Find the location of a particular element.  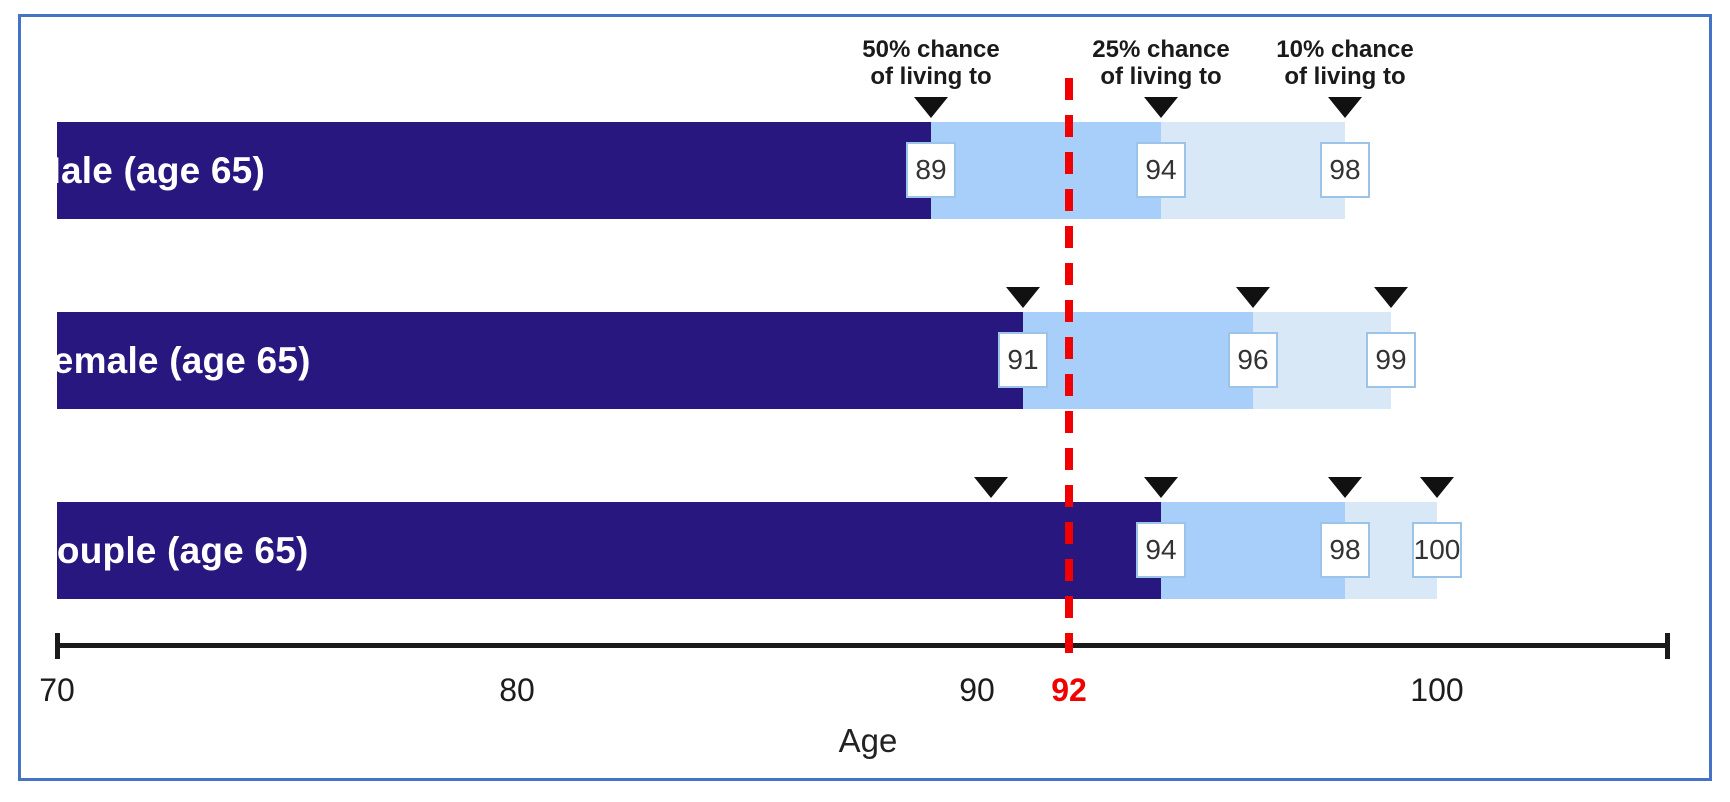

value-box: 96 is located at coordinates (1253, 360).